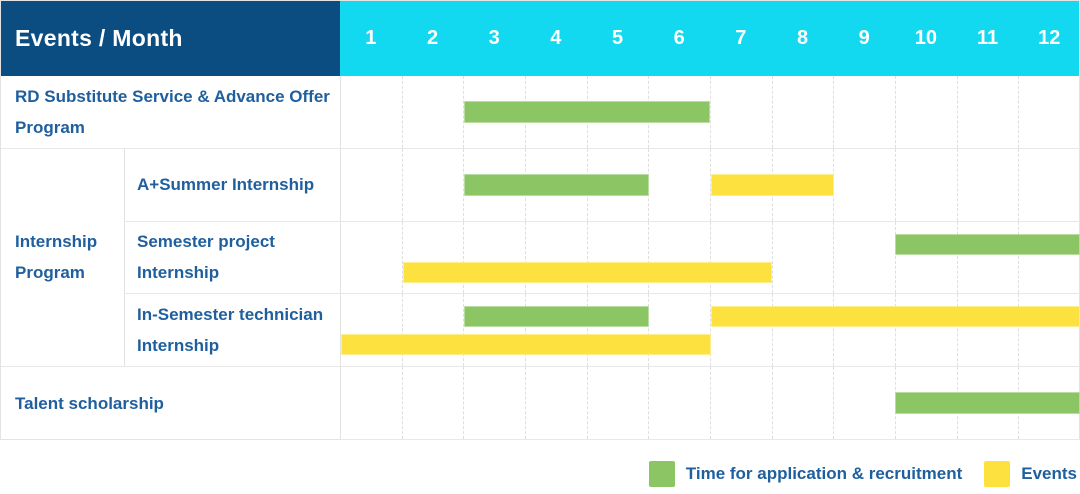 Image resolution: width=1080 pixels, height=494 pixels. What do you see at coordinates (494, 37) in the screenshot?
I see `month-header-cell: 3` at bounding box center [494, 37].